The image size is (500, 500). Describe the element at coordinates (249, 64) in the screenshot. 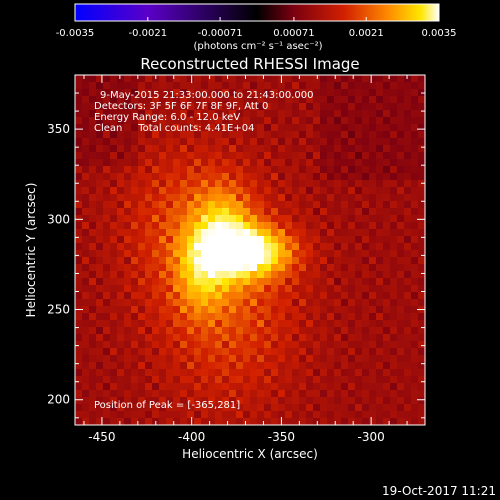

I see `chart-title: Reconstructed RHESSI Image` at that location.